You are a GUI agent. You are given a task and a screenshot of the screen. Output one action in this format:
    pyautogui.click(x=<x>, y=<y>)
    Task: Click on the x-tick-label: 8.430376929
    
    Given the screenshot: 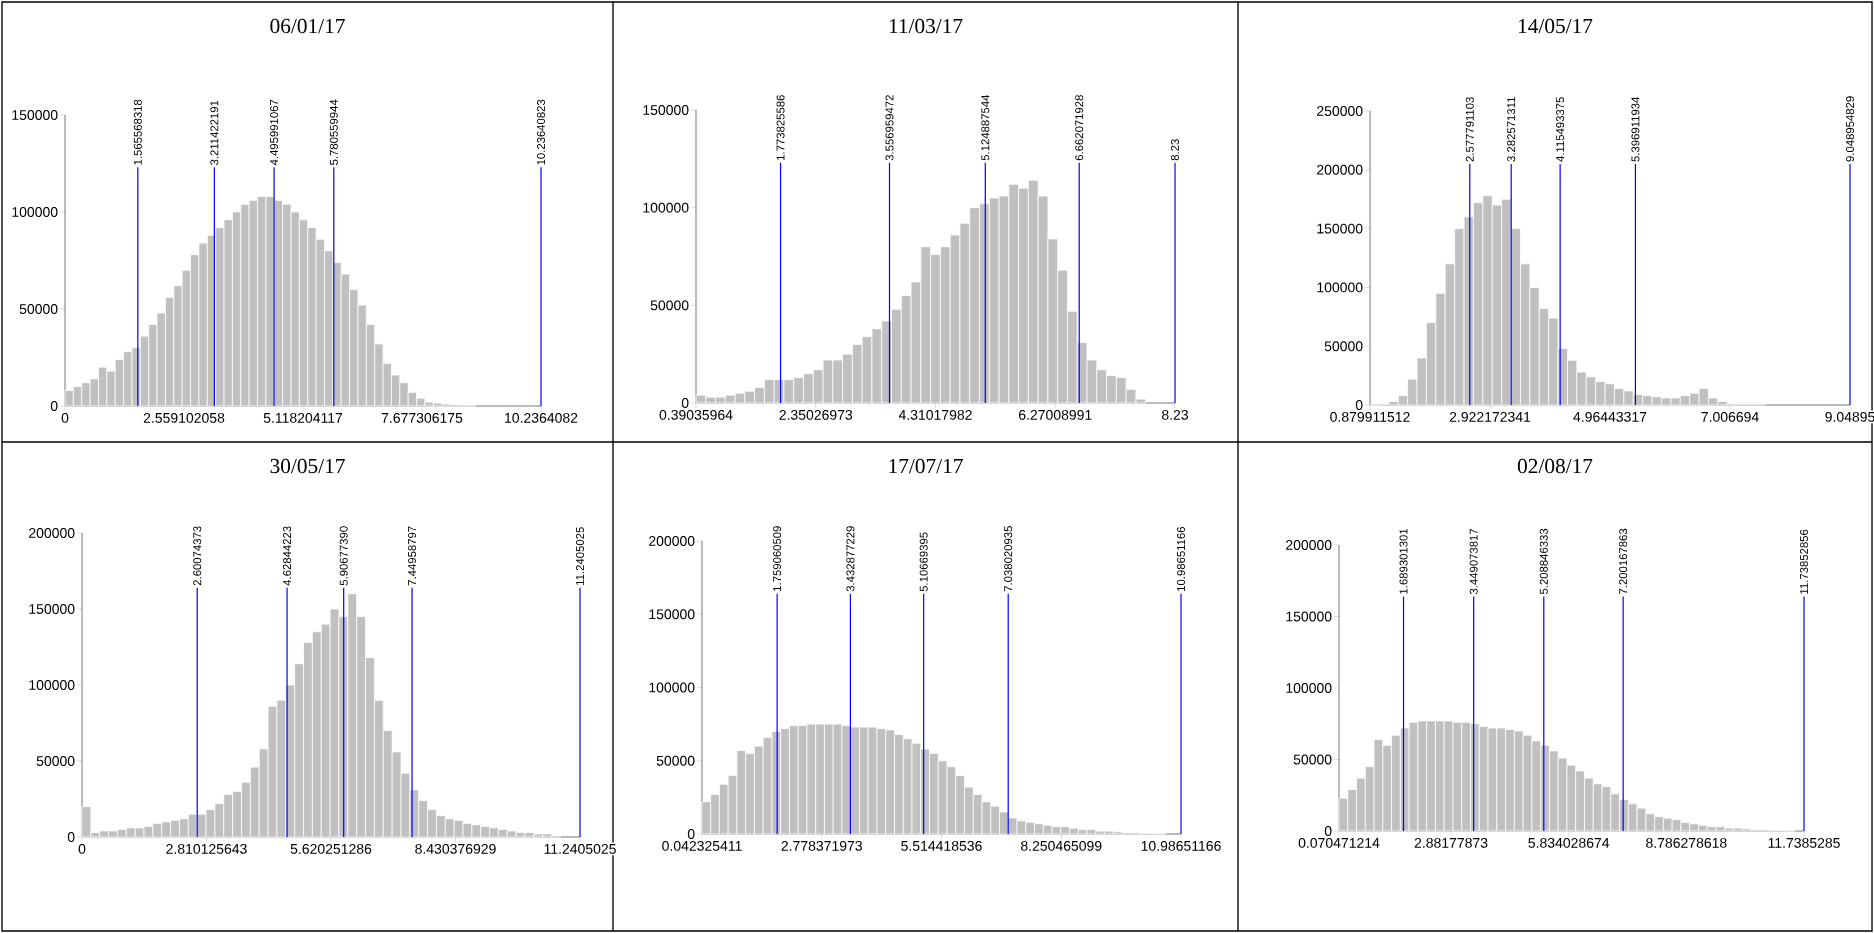 What is the action you would take?
    pyautogui.click(x=455, y=848)
    